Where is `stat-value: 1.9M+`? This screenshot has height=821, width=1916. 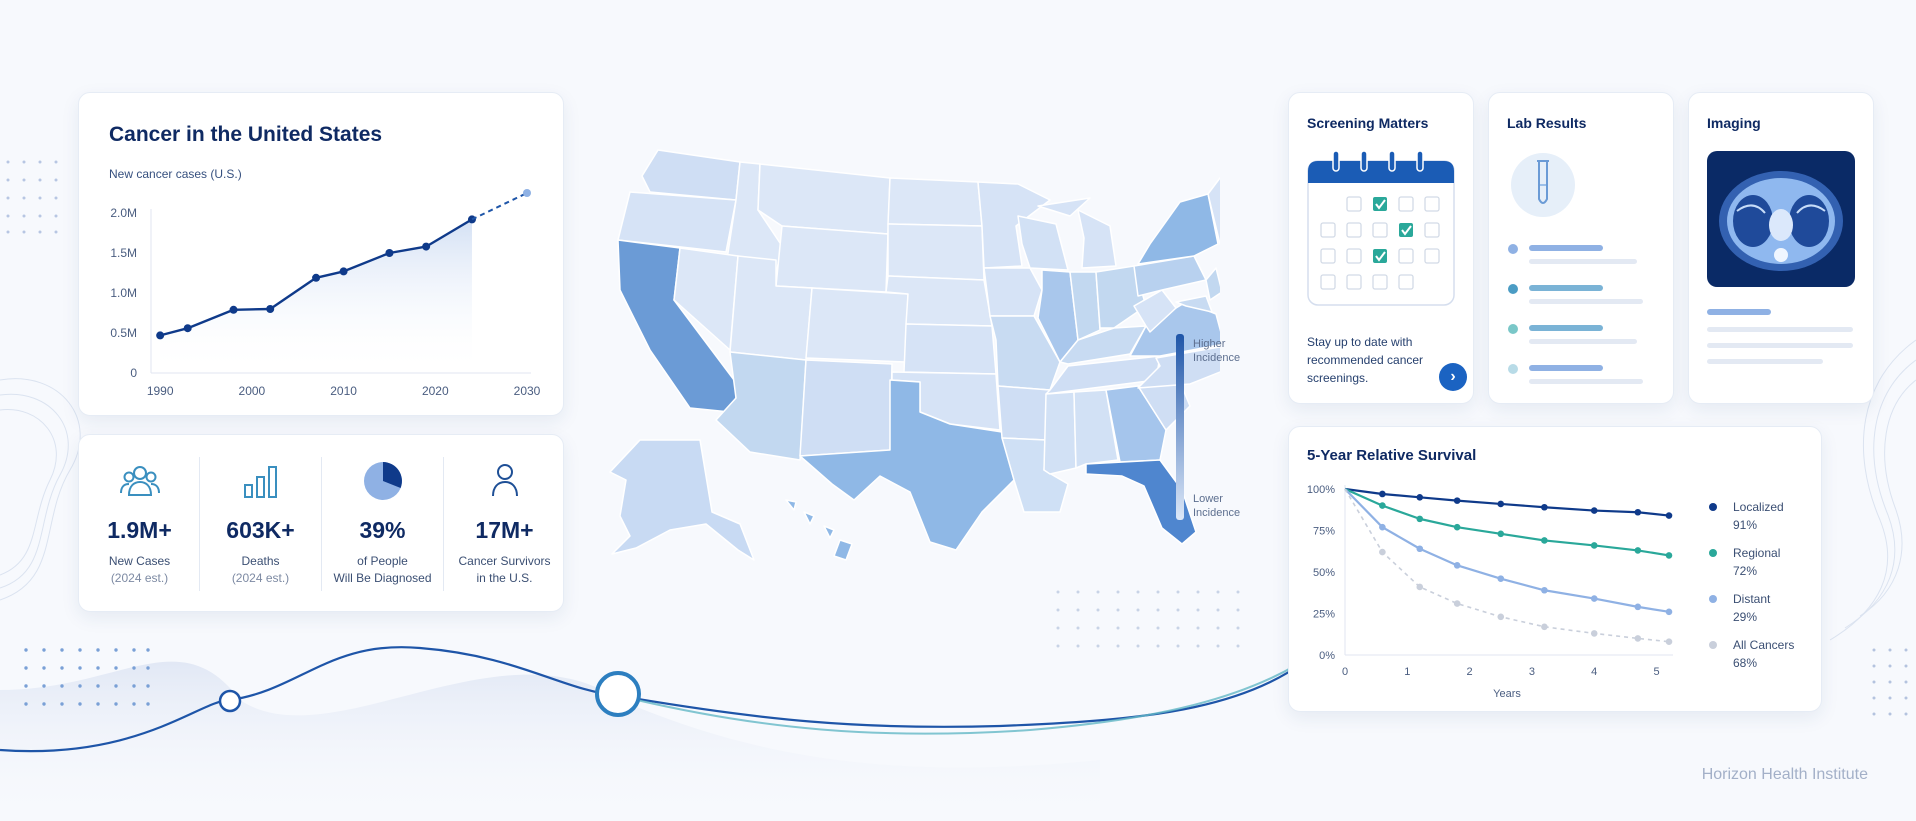
stat-value: 1.9M+ is located at coordinates (139, 530).